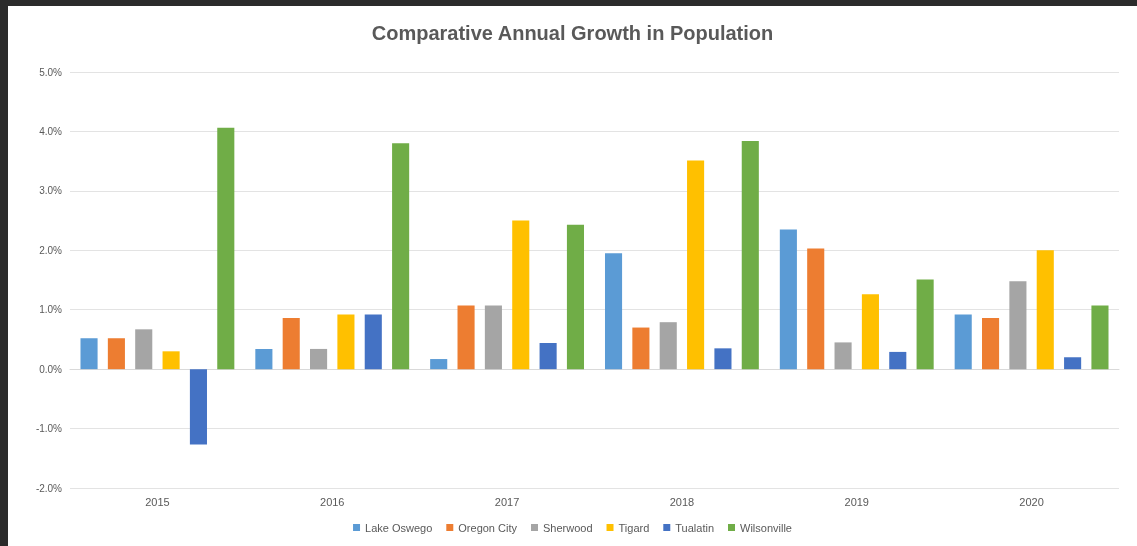  I want to click on y-tick-label: -1.0%, so click(49, 429).